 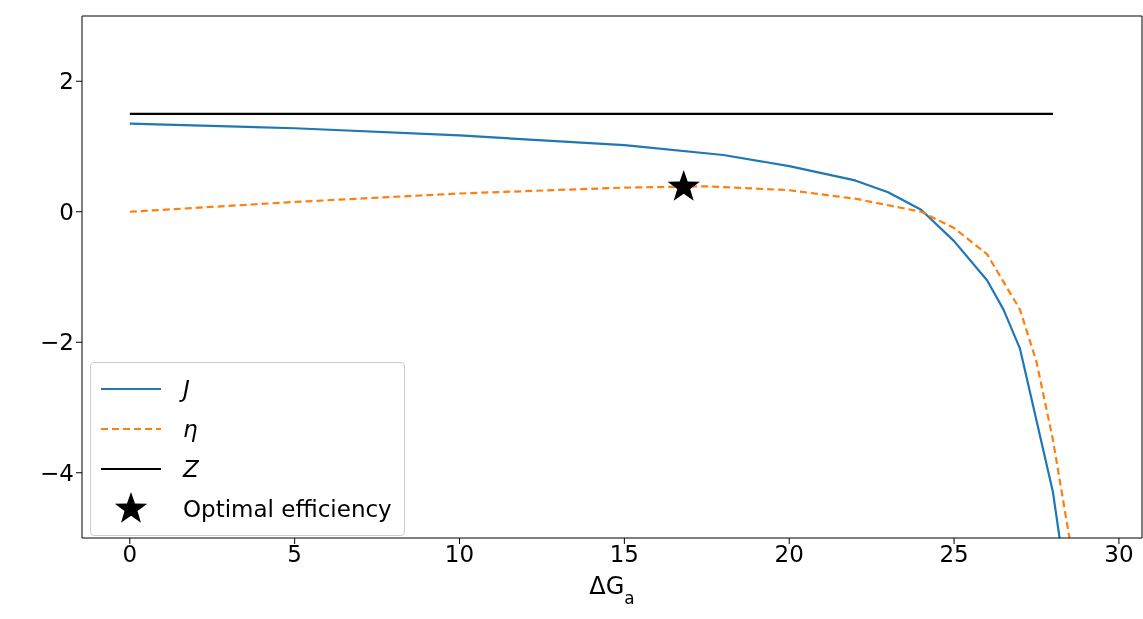 I want to click on y-tick-label: −2, so click(x=57, y=342).